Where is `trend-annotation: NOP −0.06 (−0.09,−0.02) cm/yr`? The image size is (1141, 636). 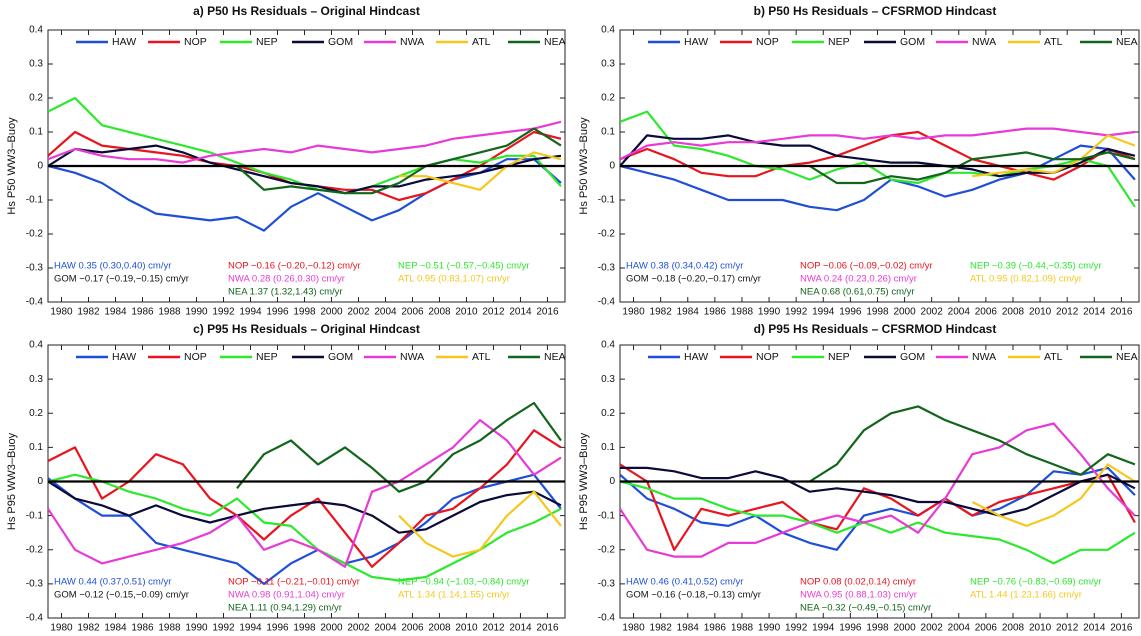 trend-annotation: NOP −0.06 (−0.09,−0.02) cm/yr is located at coordinates (866, 266).